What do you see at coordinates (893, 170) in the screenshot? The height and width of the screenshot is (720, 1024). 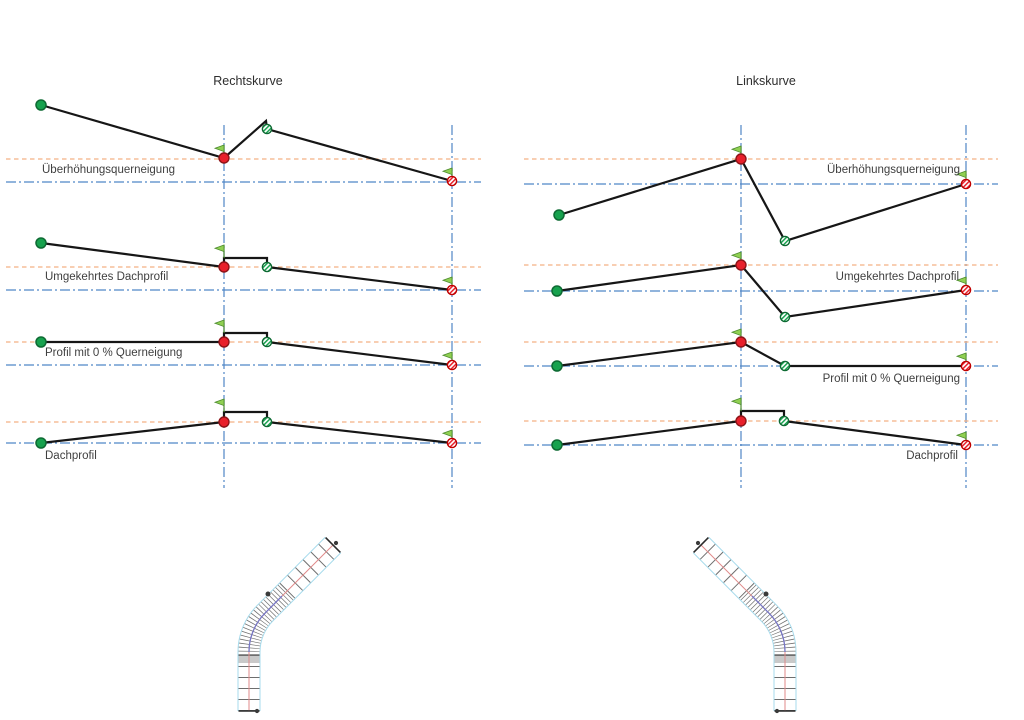 I see `row-label-ueberhoehung-right: Überhöhungsquerneigung` at bounding box center [893, 170].